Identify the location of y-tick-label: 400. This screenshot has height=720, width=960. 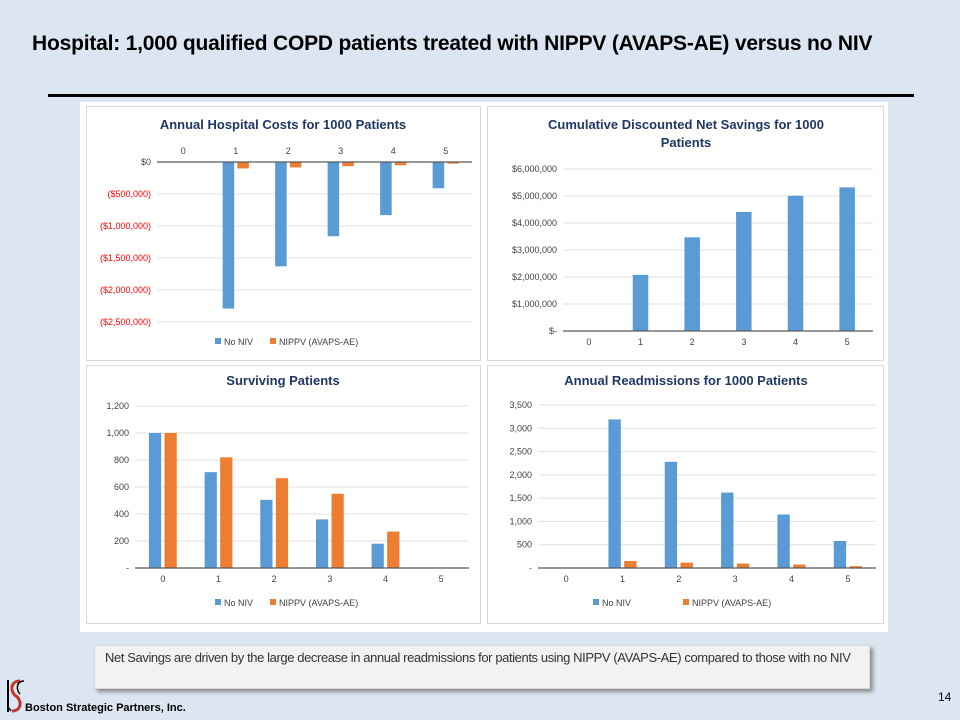
(121, 514).